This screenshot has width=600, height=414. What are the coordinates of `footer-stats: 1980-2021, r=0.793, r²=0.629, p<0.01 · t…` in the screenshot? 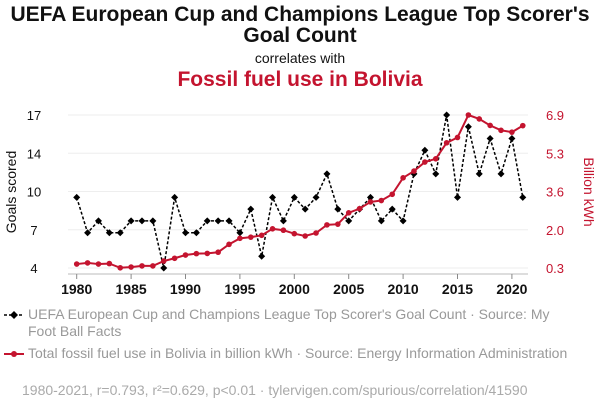 It's located at (275, 390).